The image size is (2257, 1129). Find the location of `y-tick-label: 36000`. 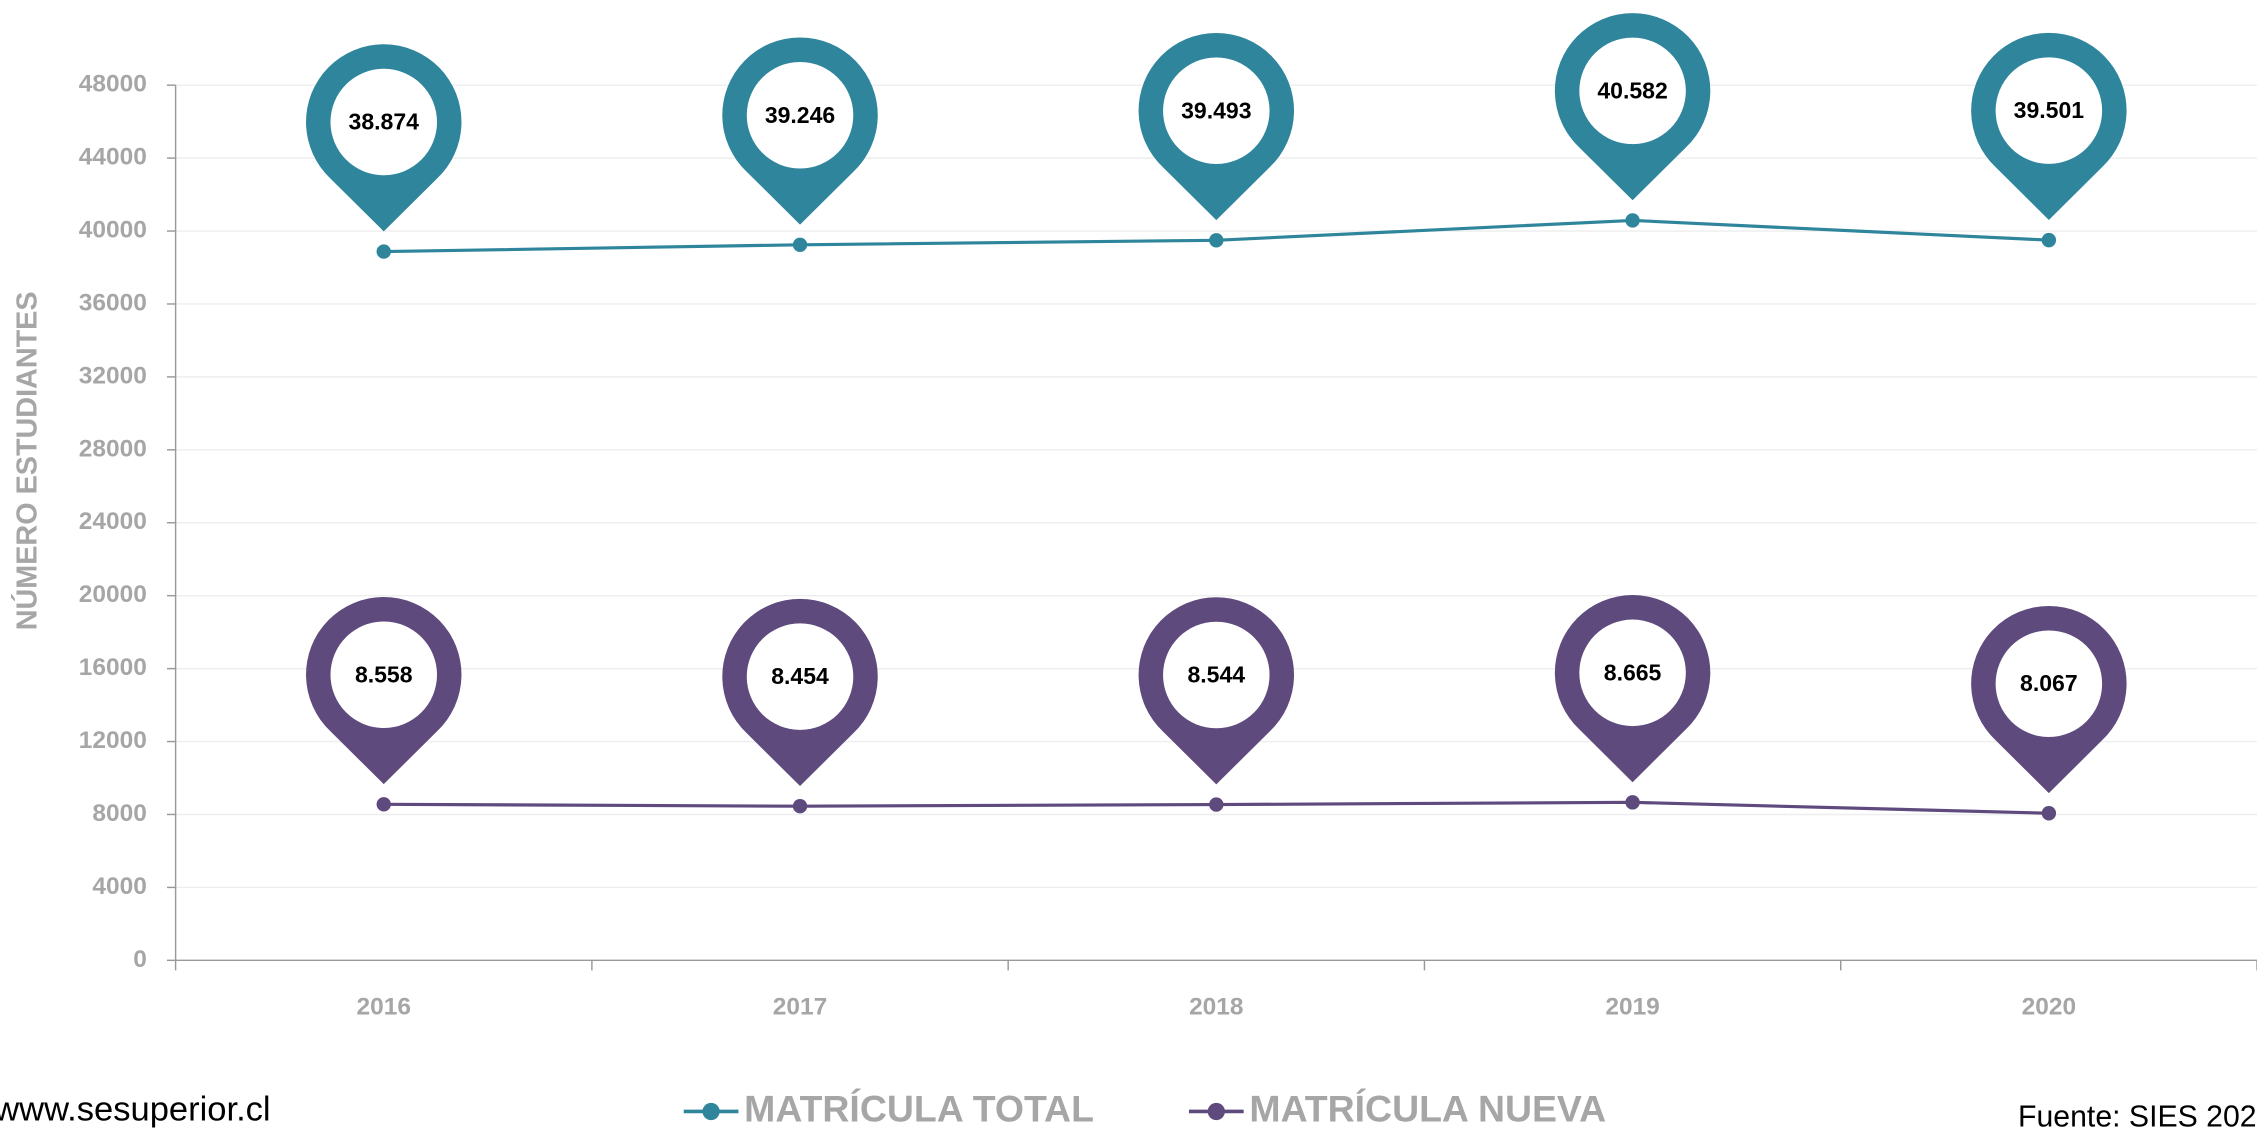

y-tick-label: 36000 is located at coordinates (113, 302).